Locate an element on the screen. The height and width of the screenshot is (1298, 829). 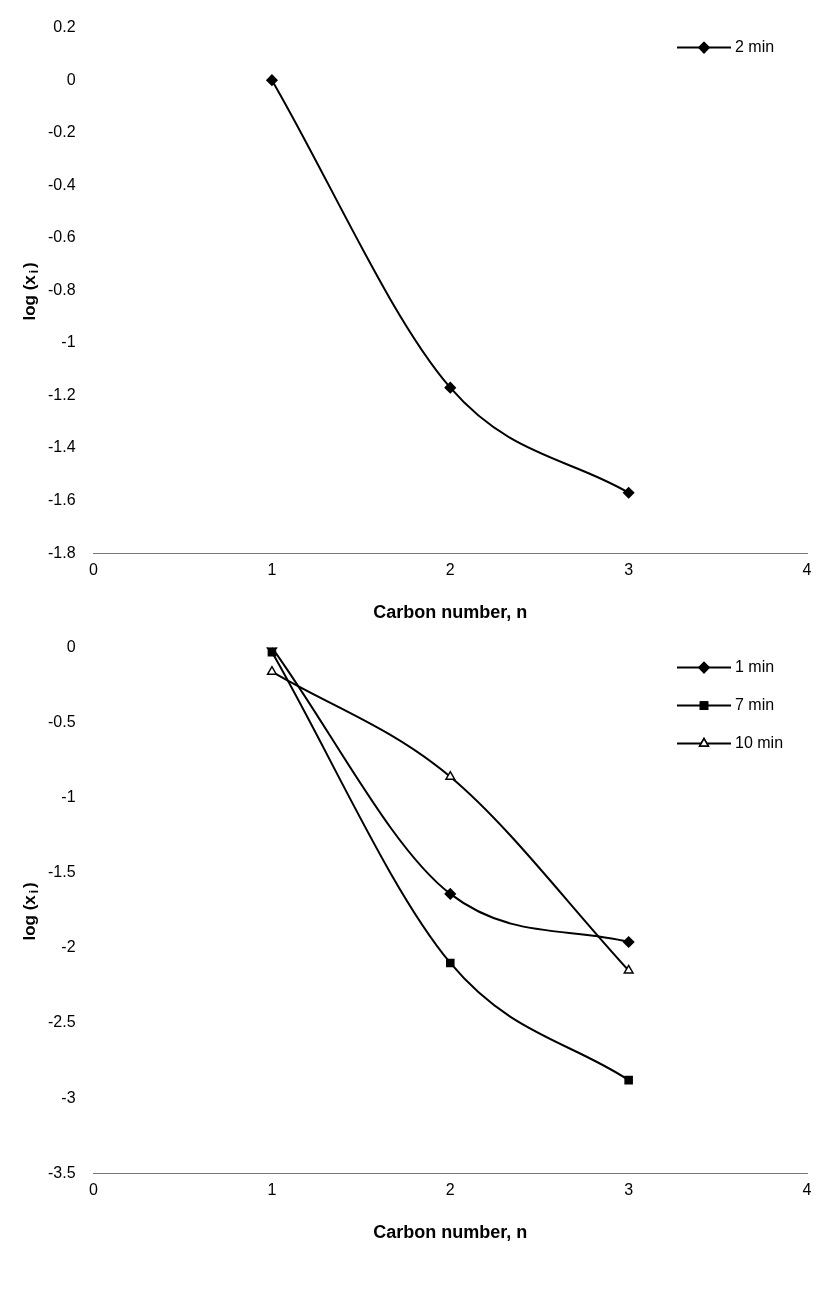
y-tick-label: -0.6 is located at coordinates (61, 237).